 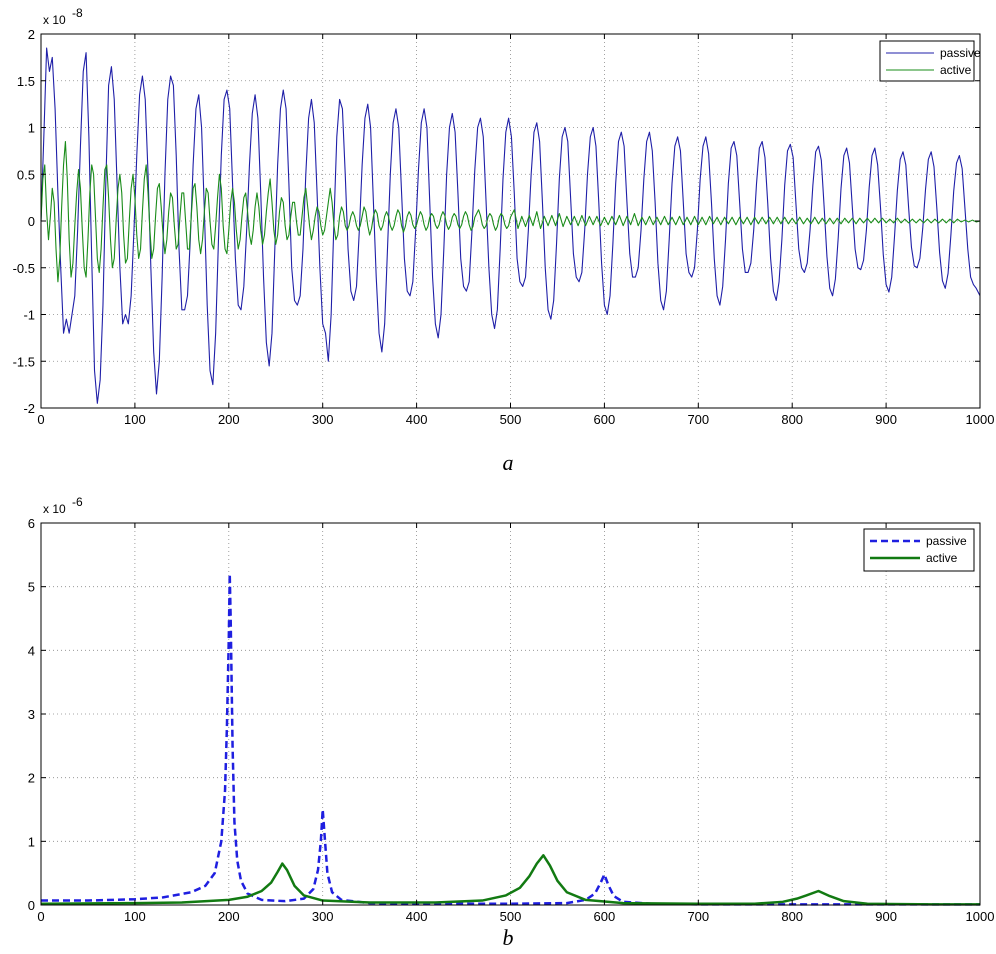 I want to click on y-tick-label: 5, so click(x=31, y=587).